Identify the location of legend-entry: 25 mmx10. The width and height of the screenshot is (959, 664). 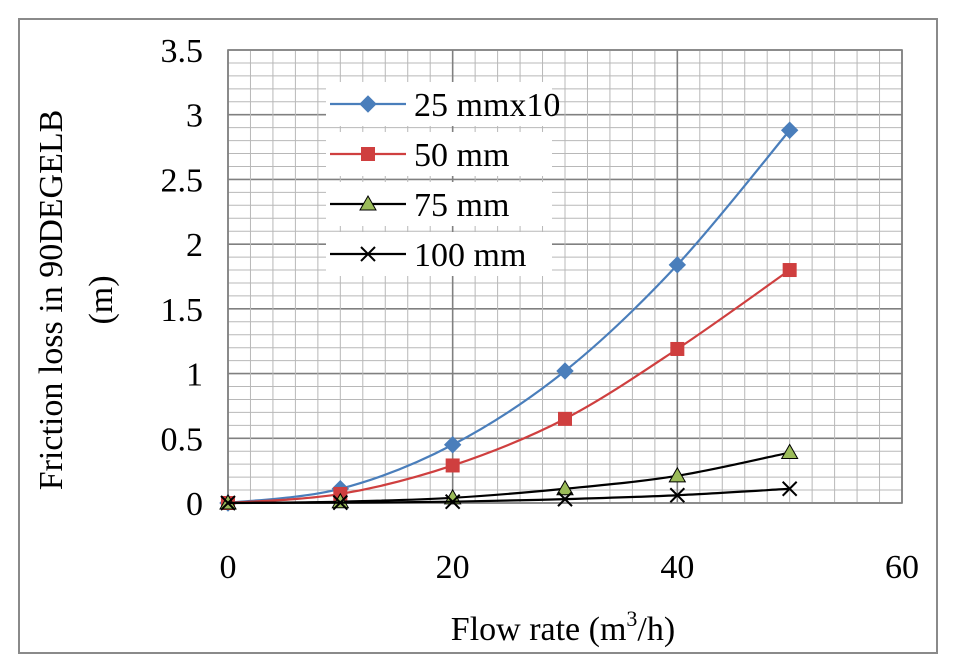
(443, 104).